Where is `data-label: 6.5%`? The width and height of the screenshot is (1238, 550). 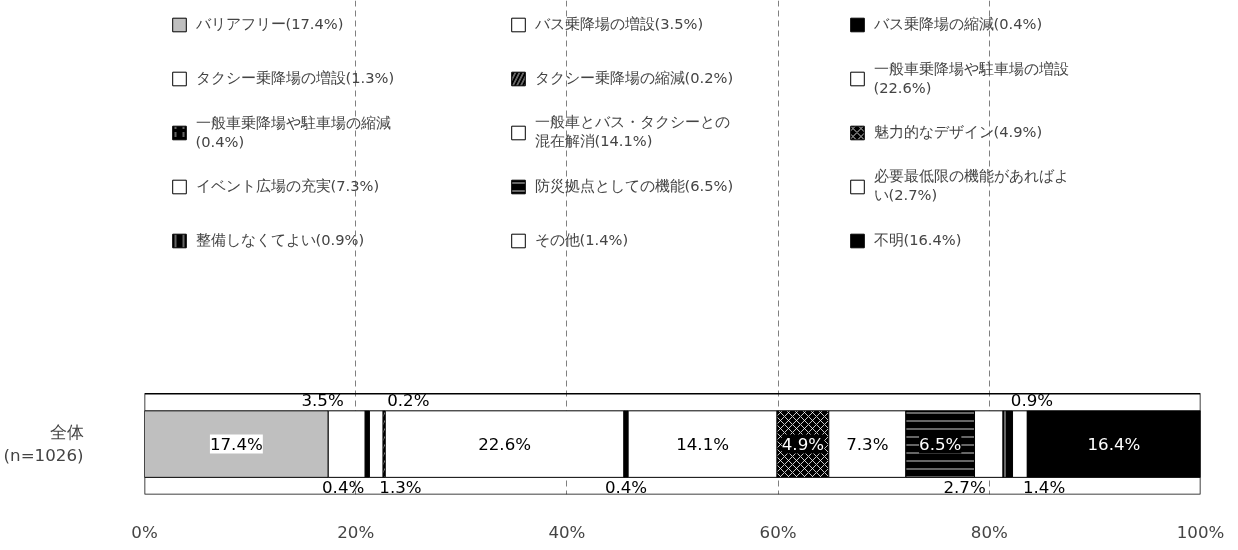
data-label: 6.5% is located at coordinates (940, 444).